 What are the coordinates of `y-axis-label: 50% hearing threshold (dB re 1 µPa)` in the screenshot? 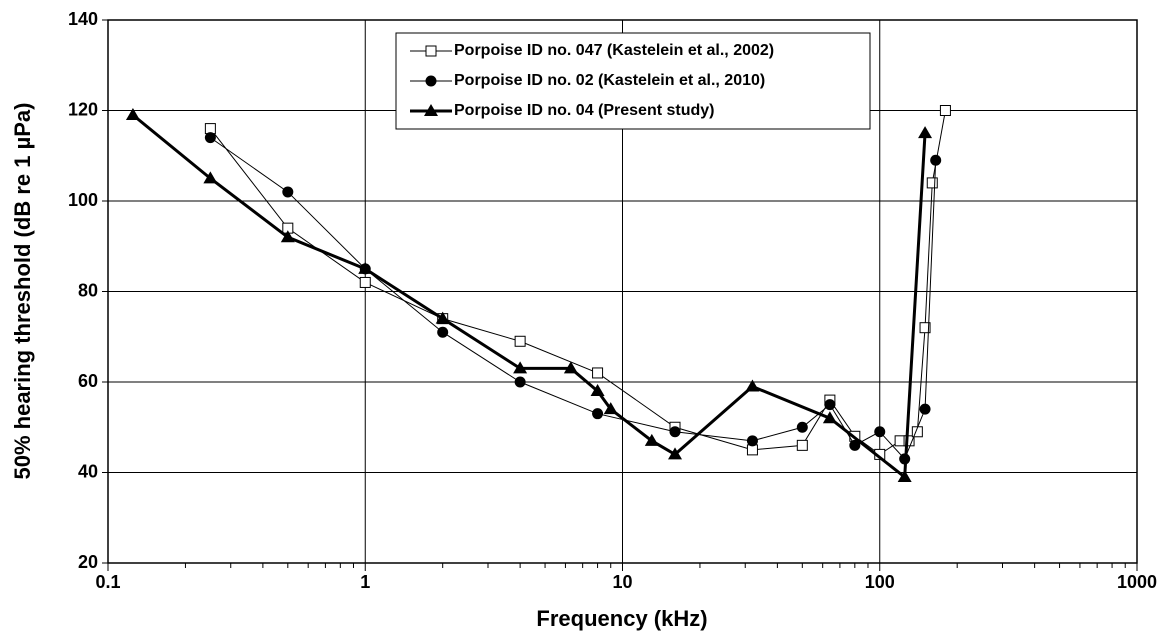 It's located at (22, 291).